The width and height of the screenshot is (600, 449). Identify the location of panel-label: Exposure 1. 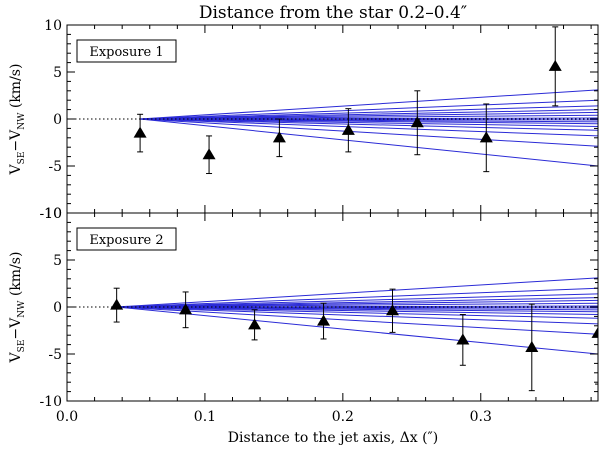
(126, 52).